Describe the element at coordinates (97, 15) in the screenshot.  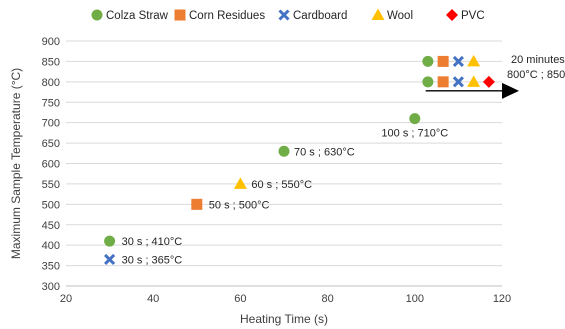
I see `legend-marker-colza-straw` at that location.